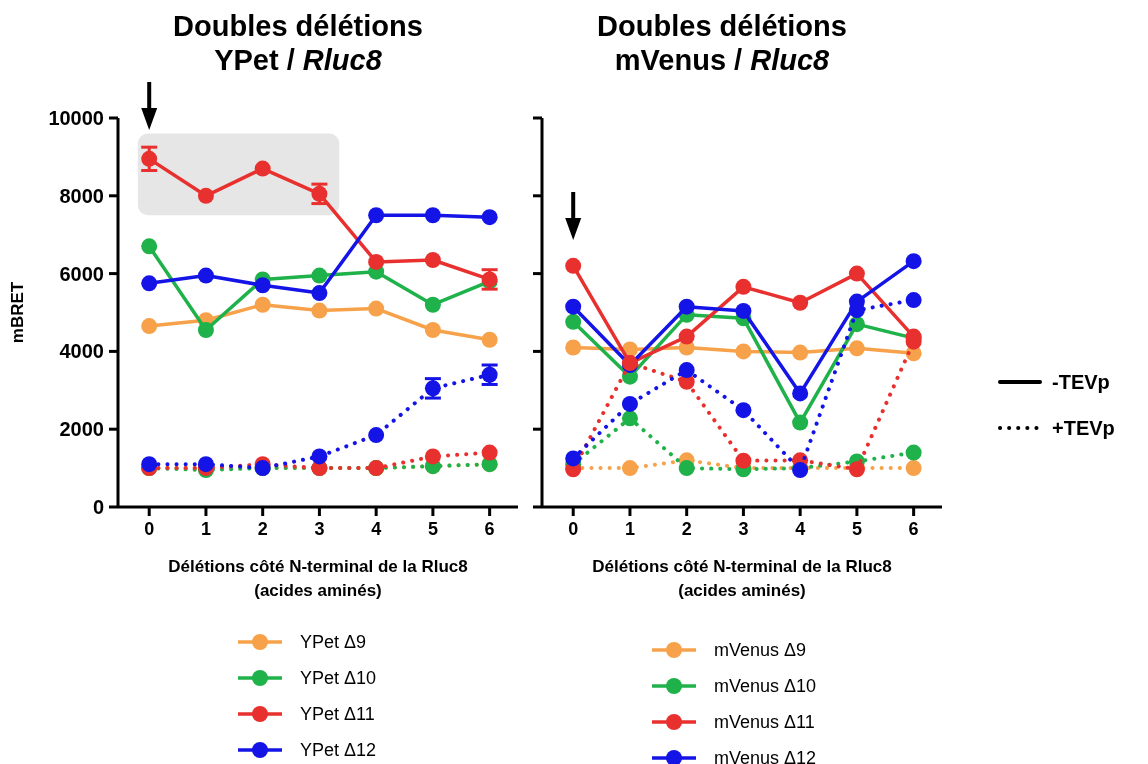 This screenshot has height=764, width=1148. What do you see at coordinates (98, 507) in the screenshot?
I see `y-tick-label: 0` at bounding box center [98, 507].